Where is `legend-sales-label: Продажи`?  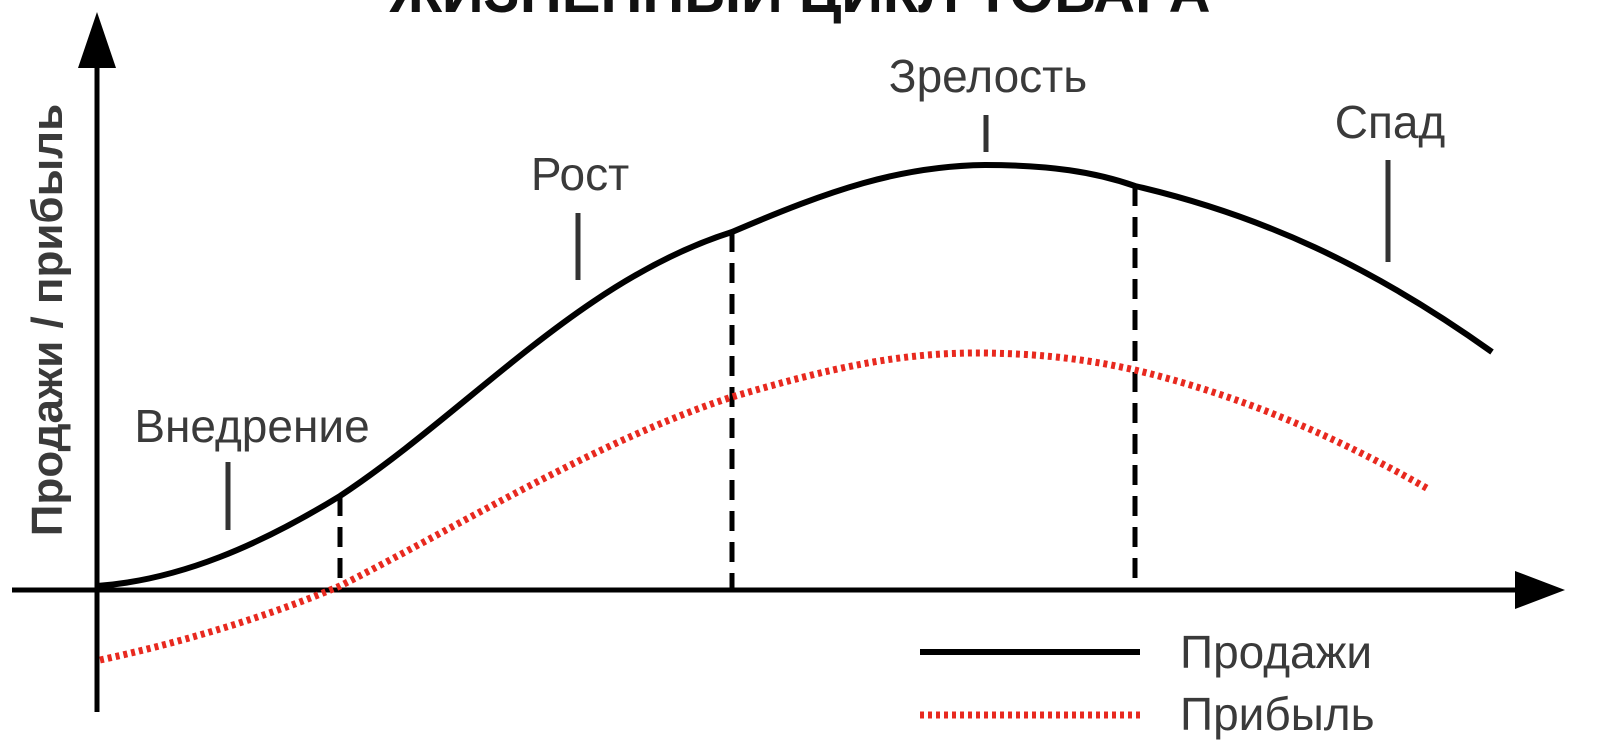
legend-sales-label: Продажи is located at coordinates (1276, 652).